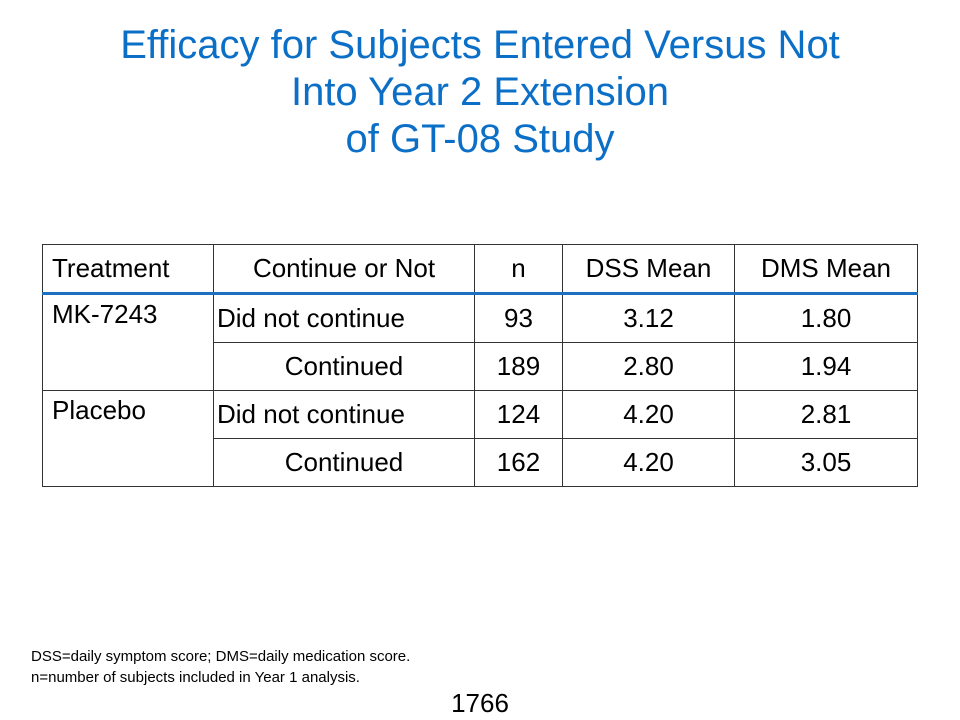  I want to click on header-dss-mean: DSS Mean, so click(648, 269).